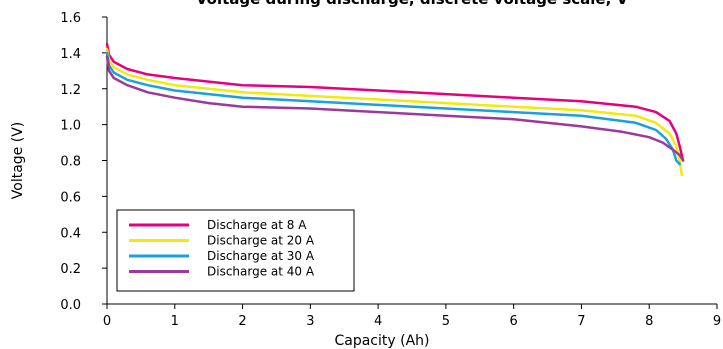  What do you see at coordinates (18, 160) in the screenshot?
I see `y-axis-title: Voltage (V)` at bounding box center [18, 160].